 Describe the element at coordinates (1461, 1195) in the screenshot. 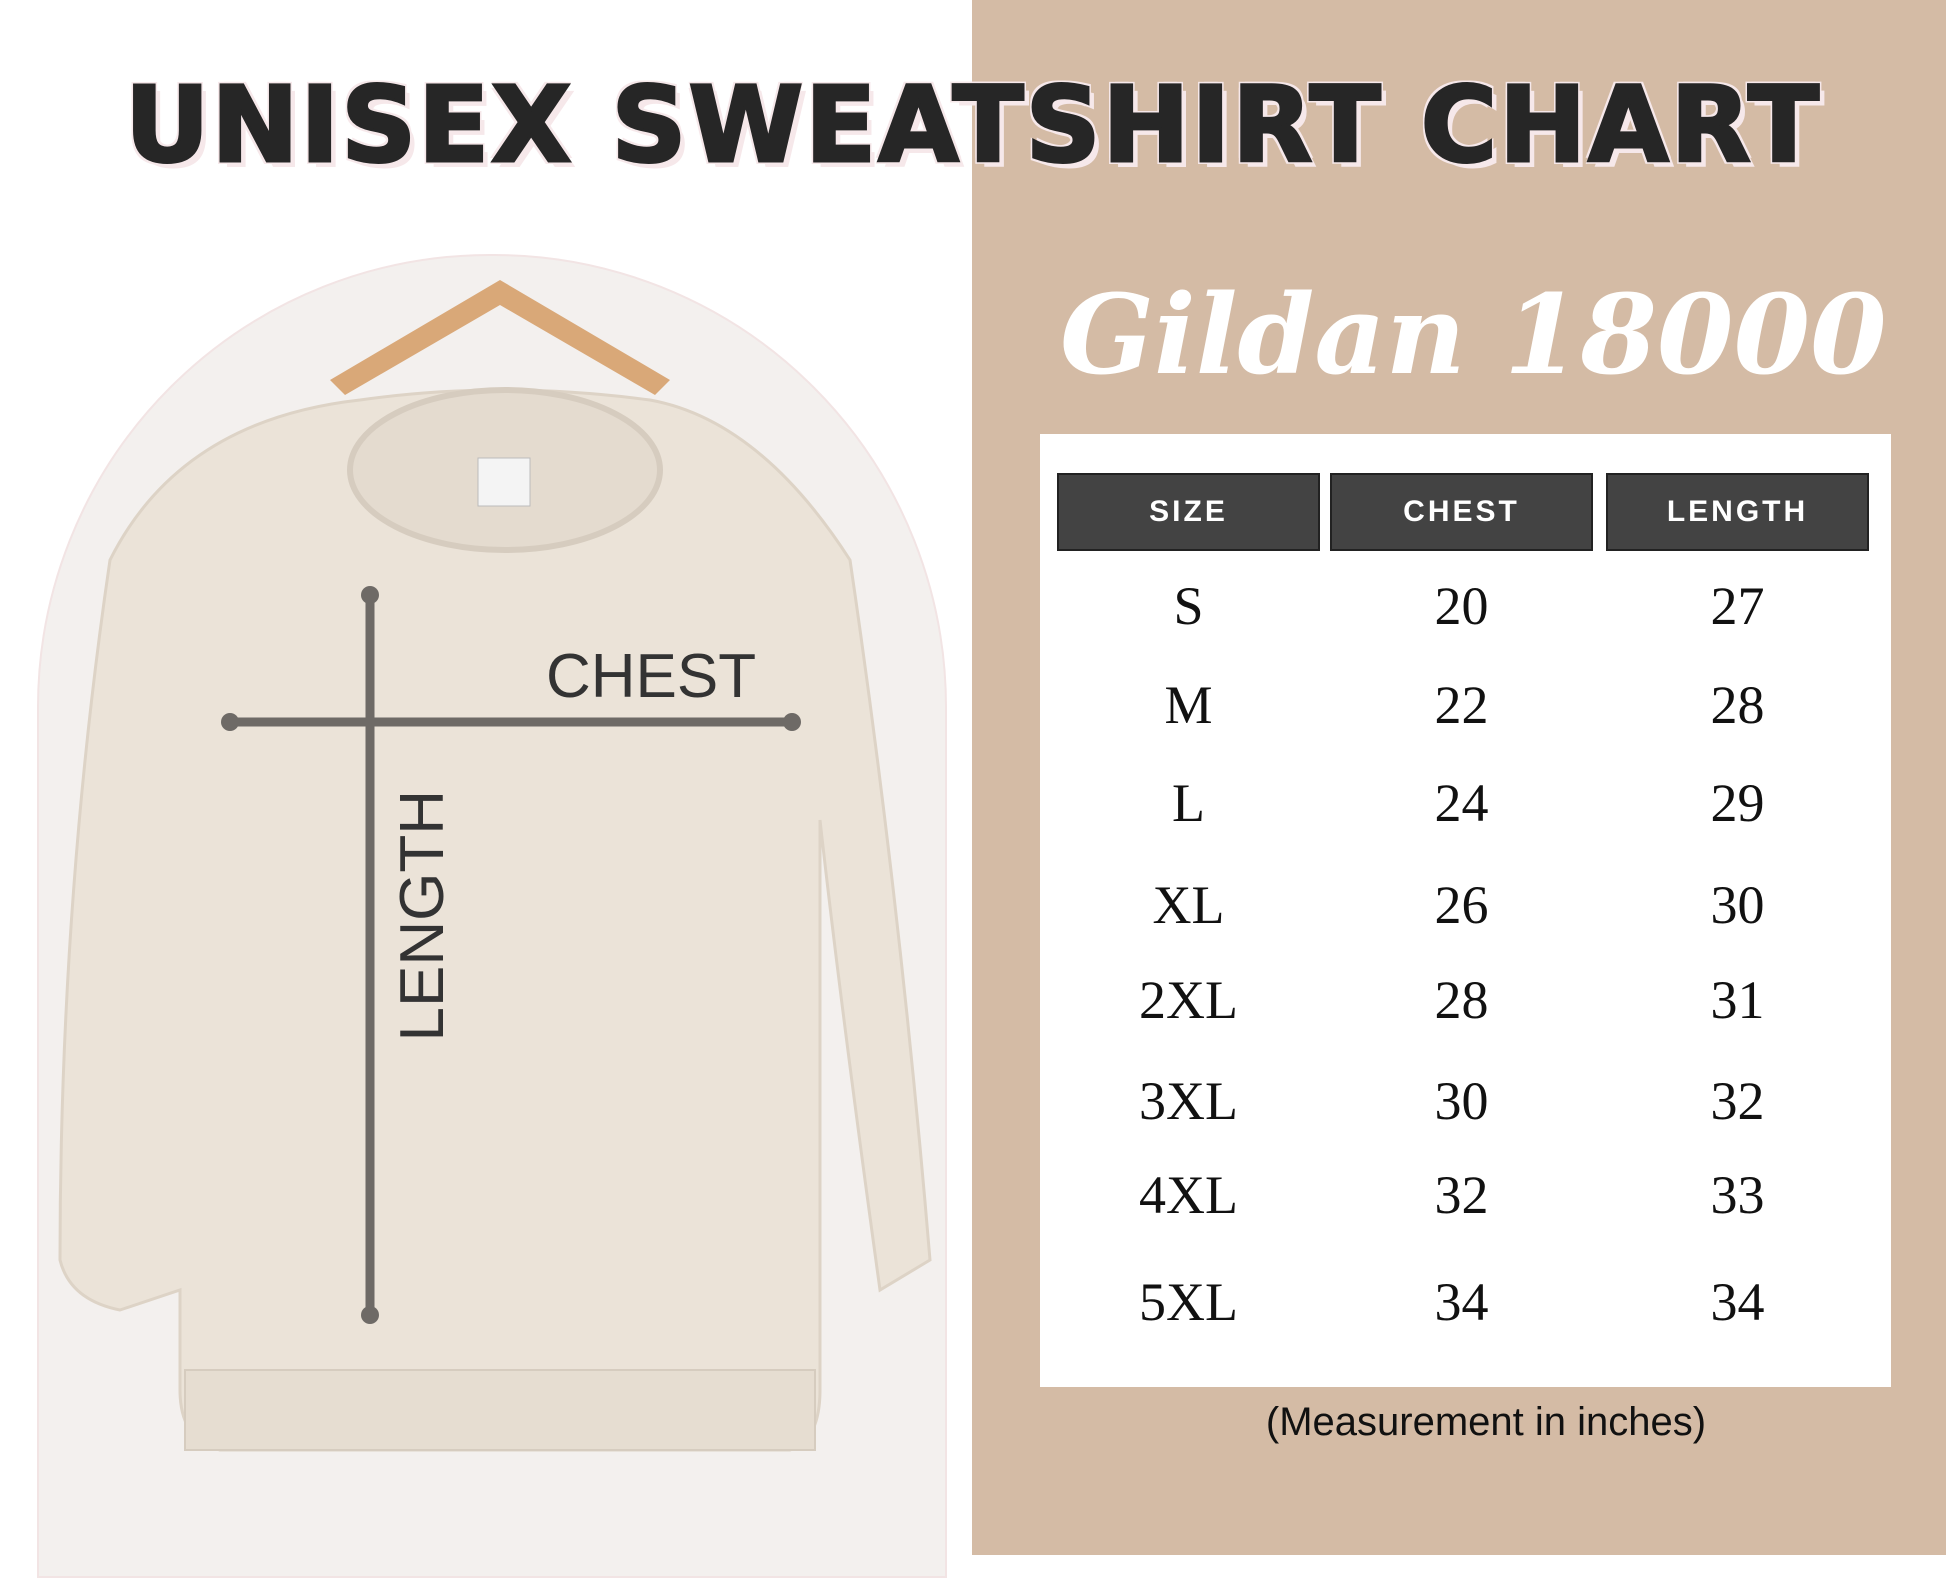

I see `chest-cell: 32` at that location.